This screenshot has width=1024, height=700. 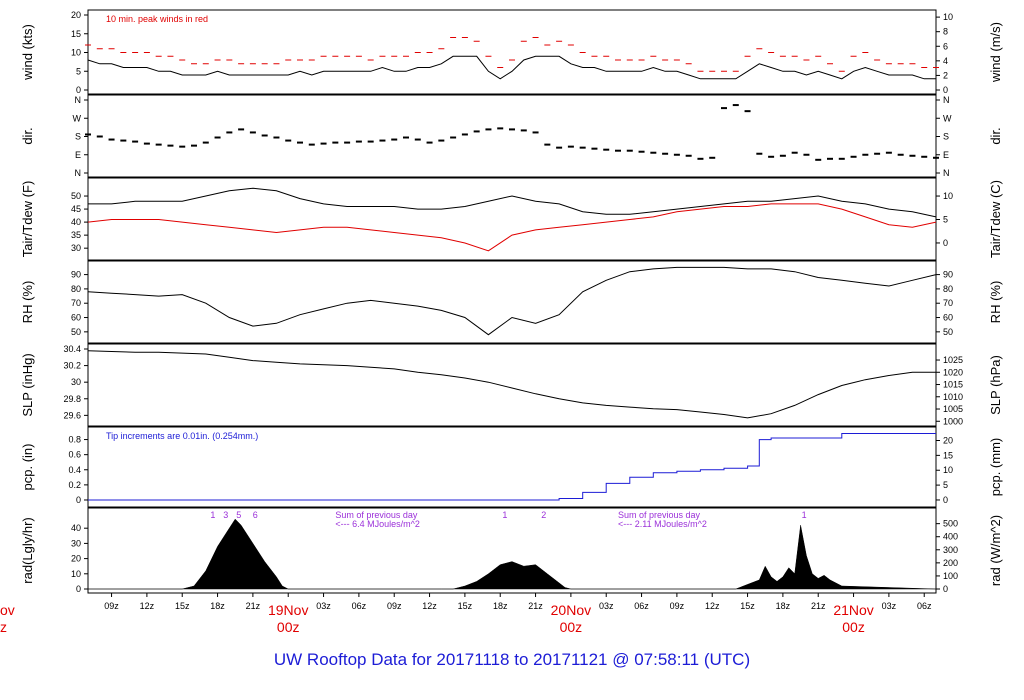 I want to click on panel-frame-temp, so click(x=512, y=219).